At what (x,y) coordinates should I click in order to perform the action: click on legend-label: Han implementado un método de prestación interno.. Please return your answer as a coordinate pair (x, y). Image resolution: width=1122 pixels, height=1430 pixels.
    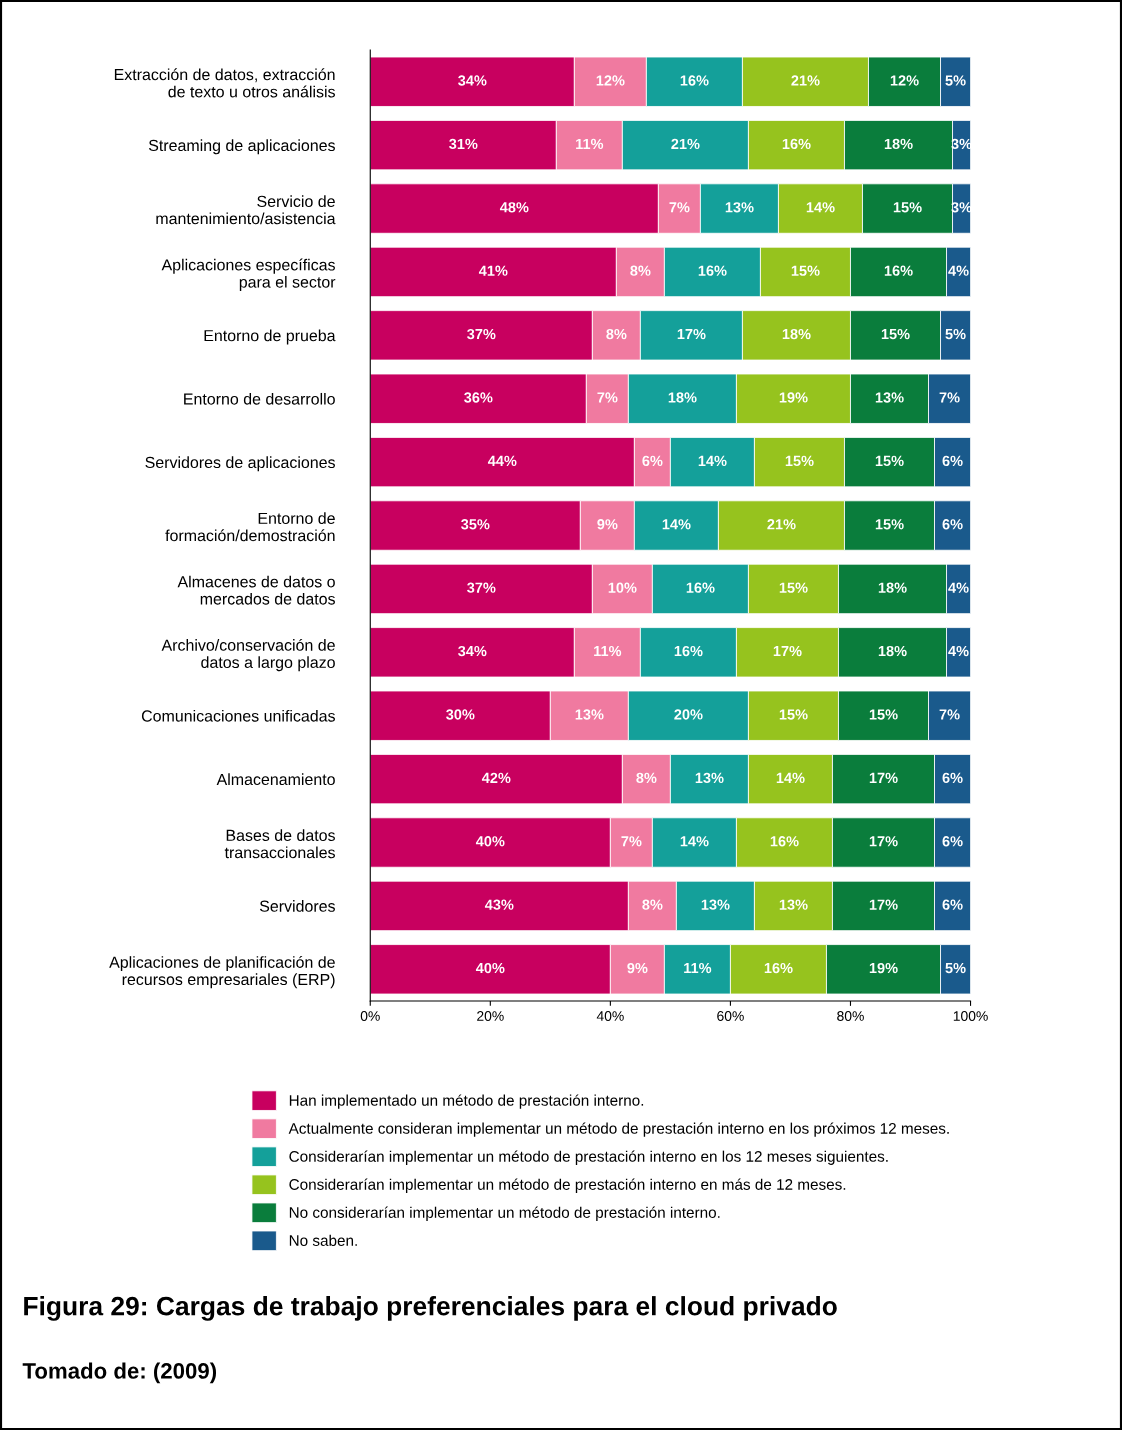
    Looking at the image, I should click on (466, 1101).